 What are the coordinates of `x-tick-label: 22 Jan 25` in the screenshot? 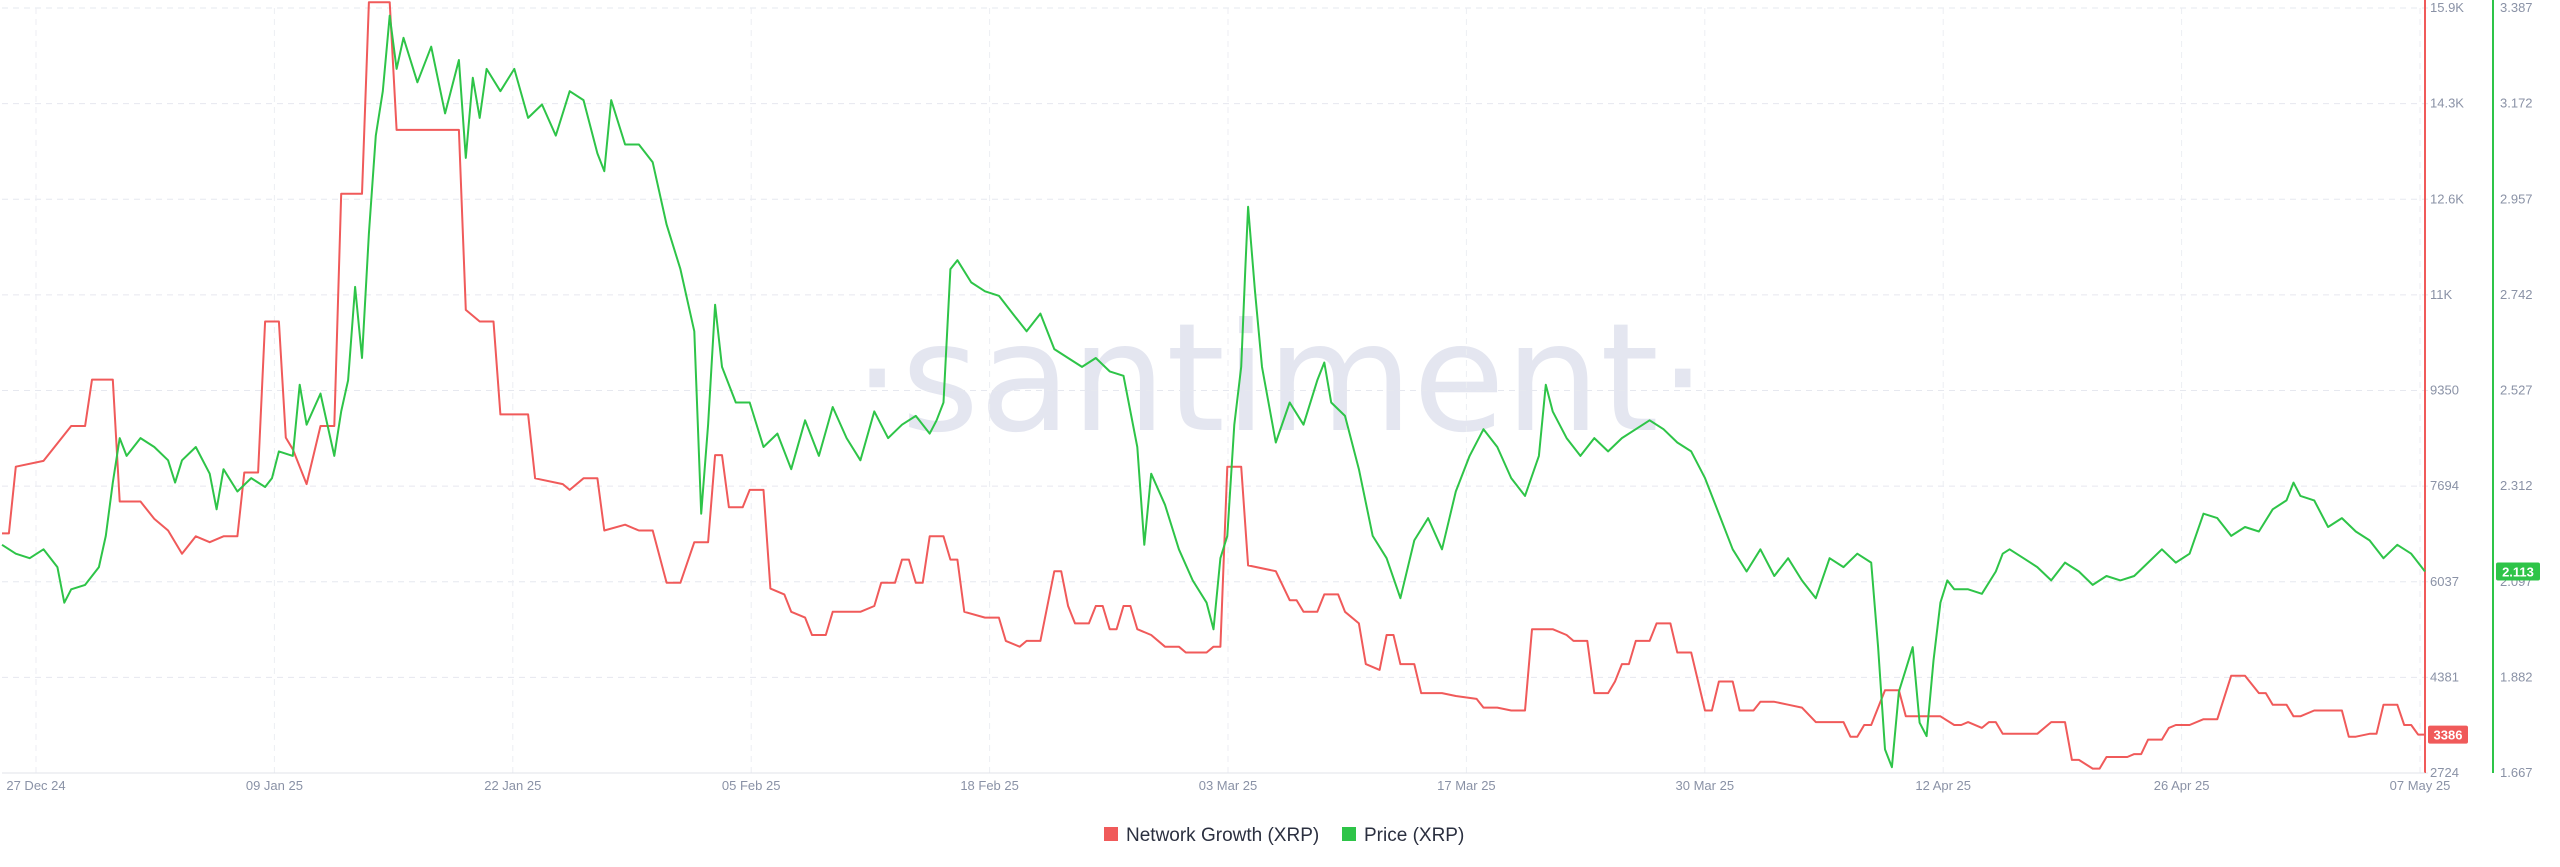 It's located at (512, 785).